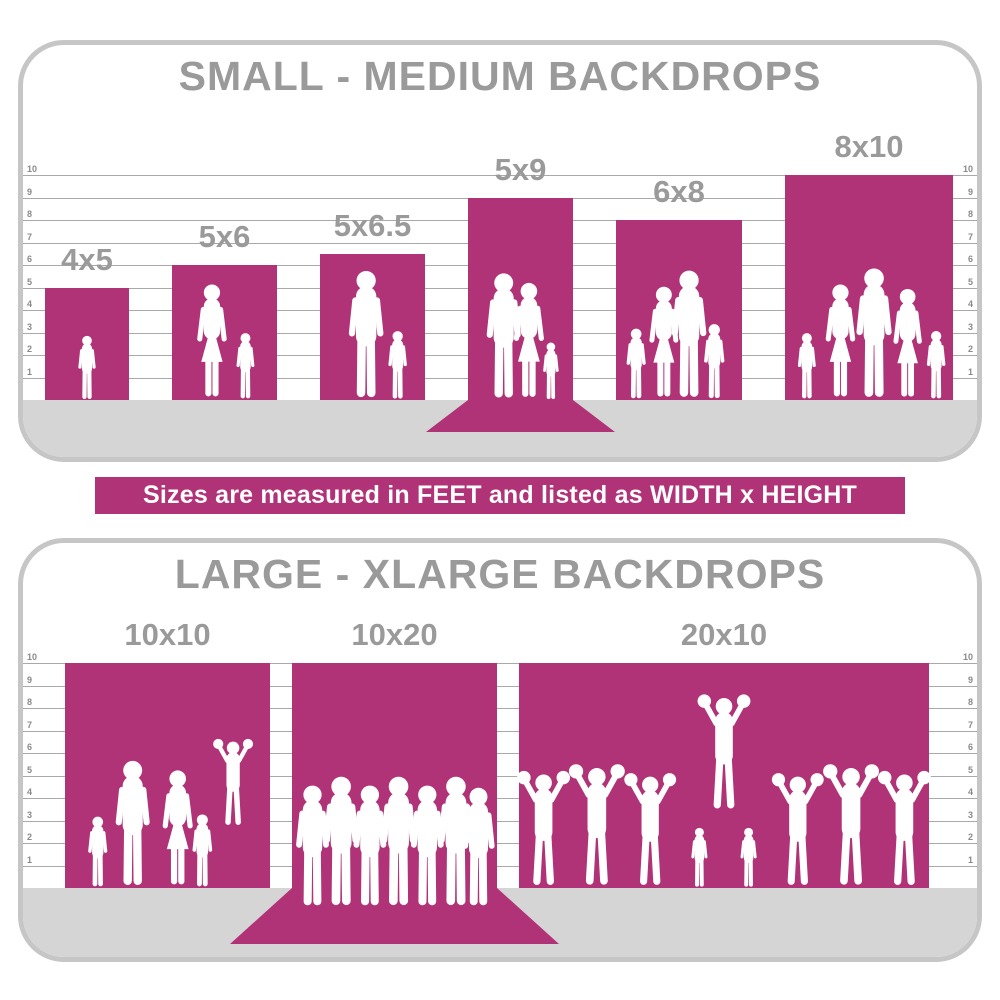 The width and height of the screenshot is (1000, 1000). What do you see at coordinates (30, 747) in the screenshot?
I see `y-tick-left: 6` at bounding box center [30, 747].